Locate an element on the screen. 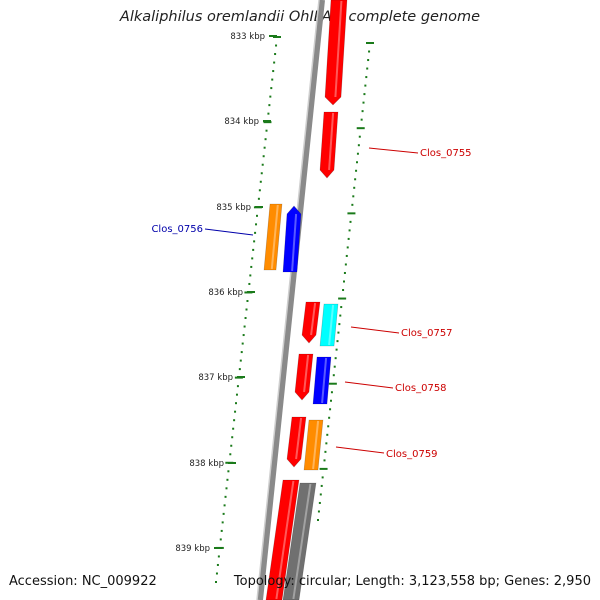 Image resolution: width=600 pixels, height=600 pixels. backbone-line is located at coordinates (291, 300).